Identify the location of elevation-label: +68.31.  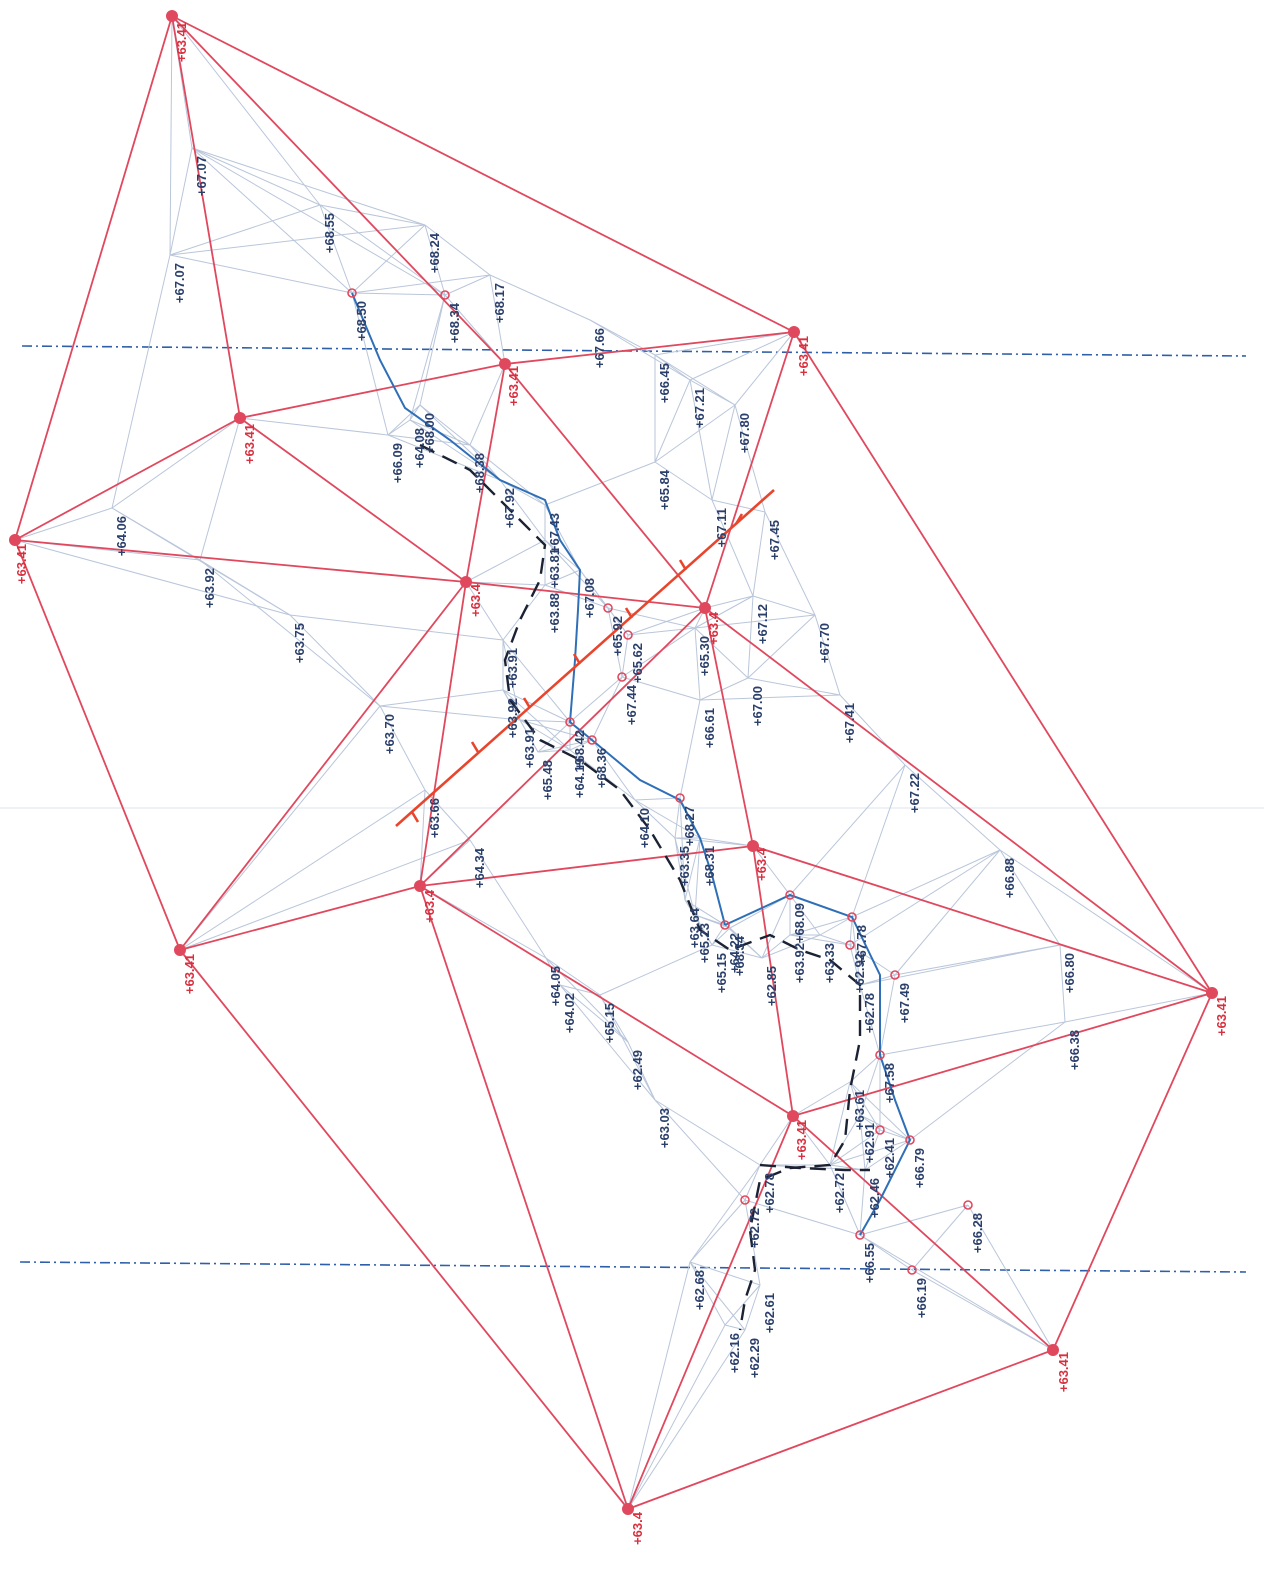
(709, 866).